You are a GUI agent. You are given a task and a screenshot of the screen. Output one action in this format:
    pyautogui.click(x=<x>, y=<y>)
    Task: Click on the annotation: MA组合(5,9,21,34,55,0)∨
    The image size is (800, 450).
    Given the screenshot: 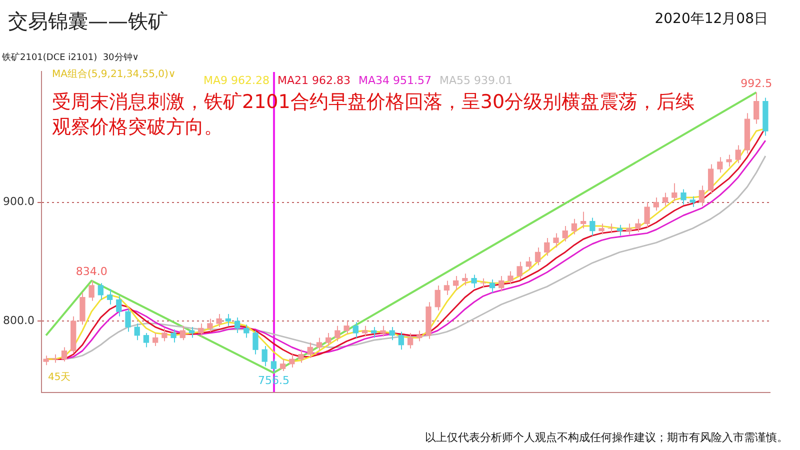 What is the action you would take?
    pyautogui.click(x=114, y=74)
    